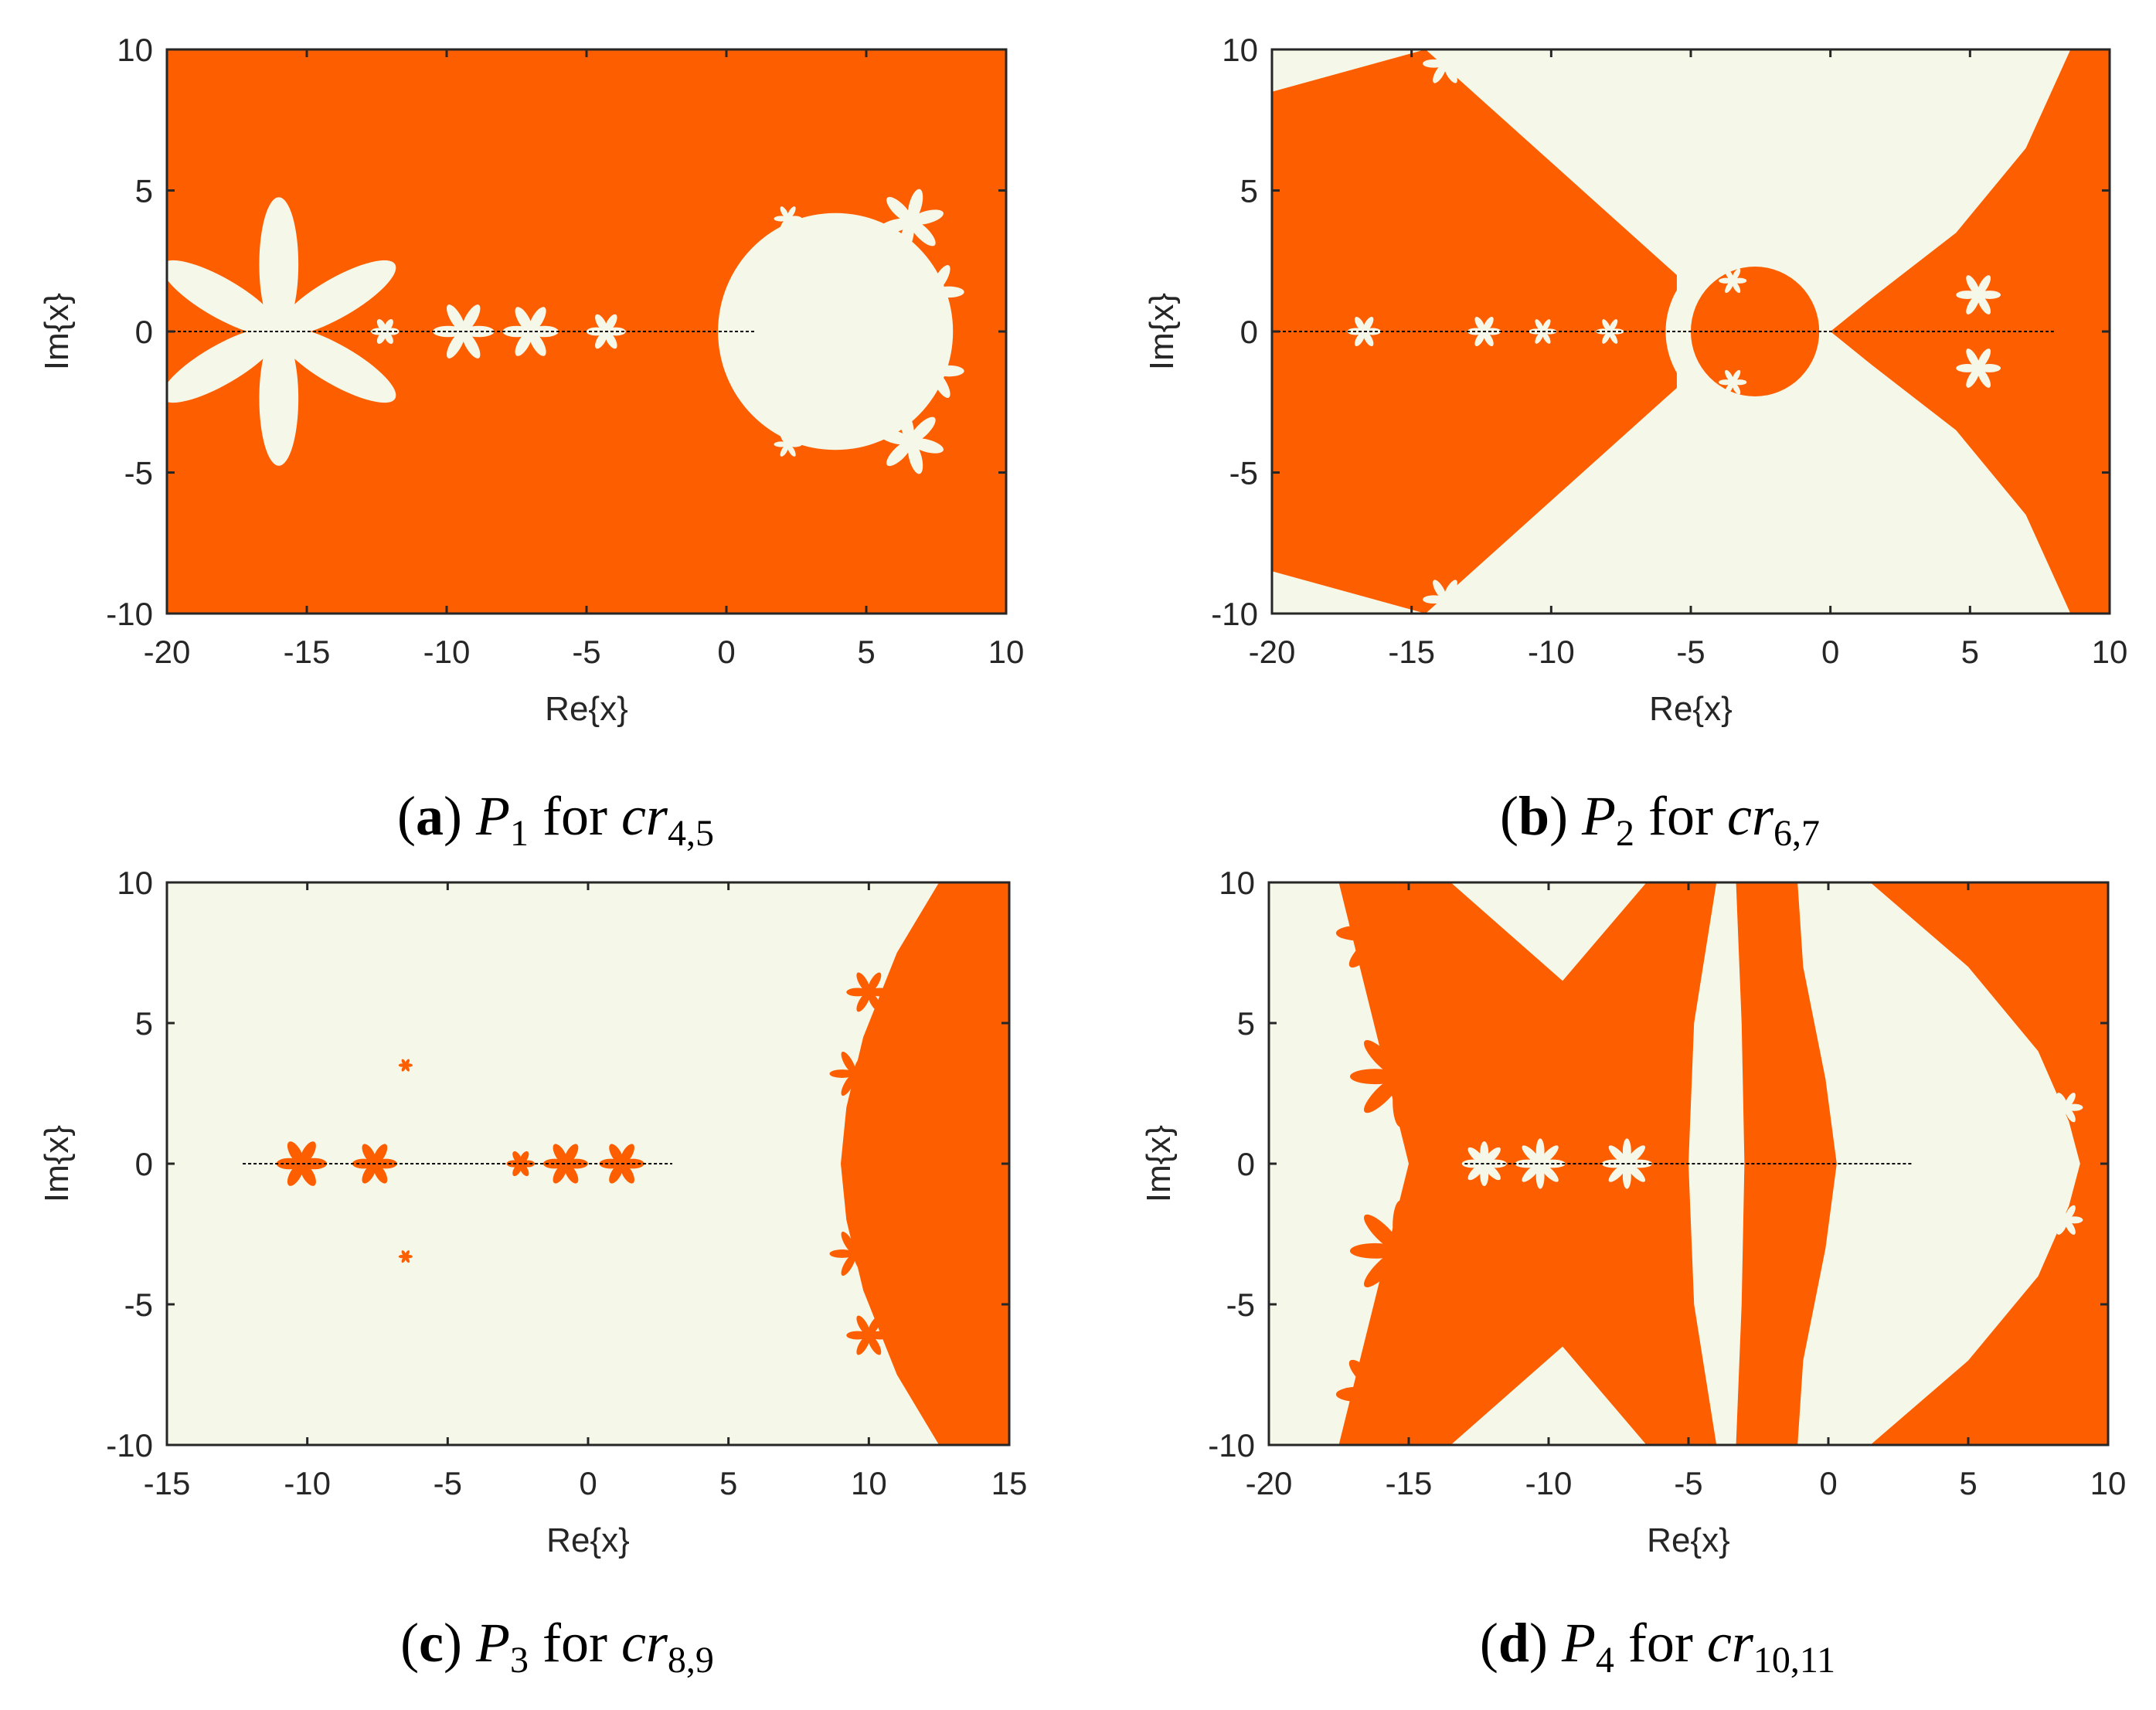 This screenshot has height=1710, width=2156. I want to click on x-tick-label-c: 0, so click(588, 1483).